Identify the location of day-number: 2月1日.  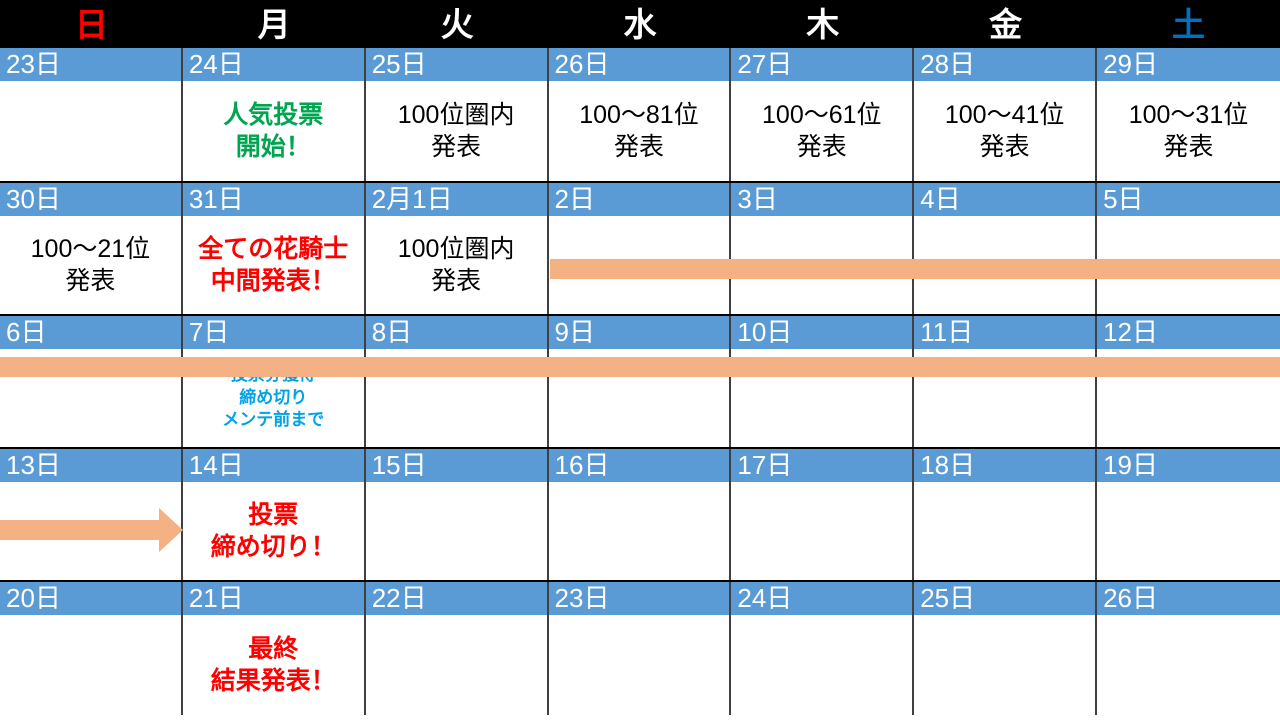
(456, 199).